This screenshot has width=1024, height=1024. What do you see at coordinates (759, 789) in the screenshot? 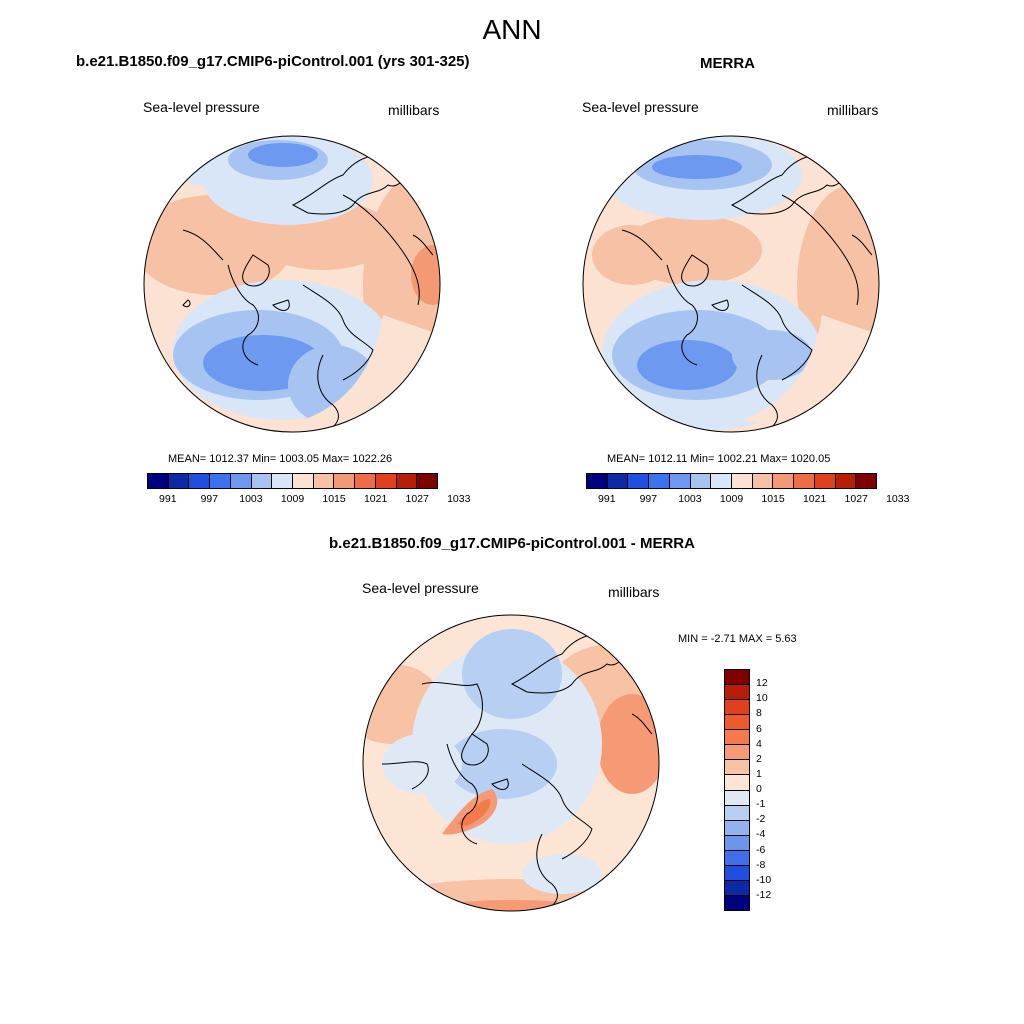
I see `colorbar-tick-label: 0` at bounding box center [759, 789].